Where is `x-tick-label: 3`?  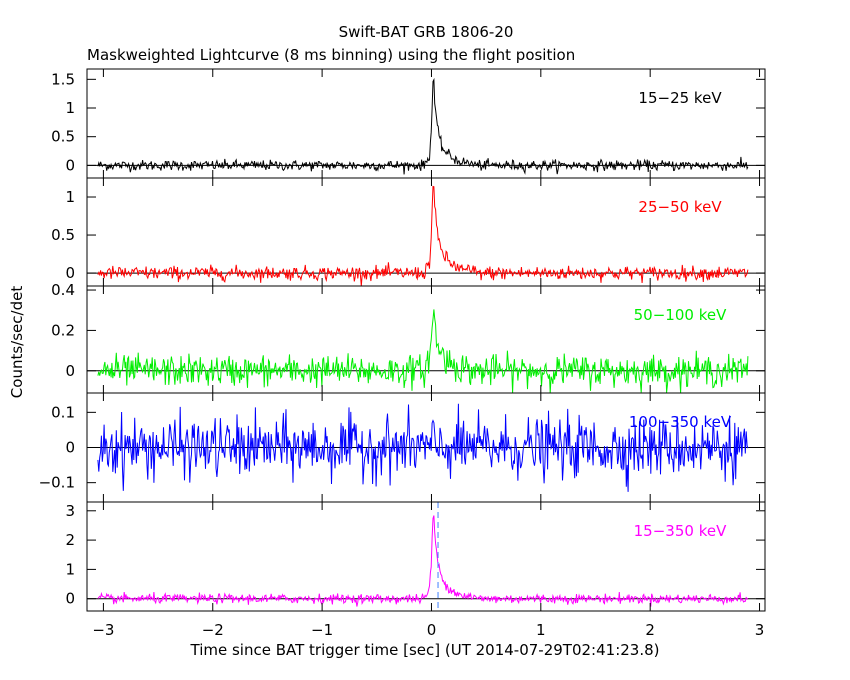 x-tick-label: 3 is located at coordinates (760, 630).